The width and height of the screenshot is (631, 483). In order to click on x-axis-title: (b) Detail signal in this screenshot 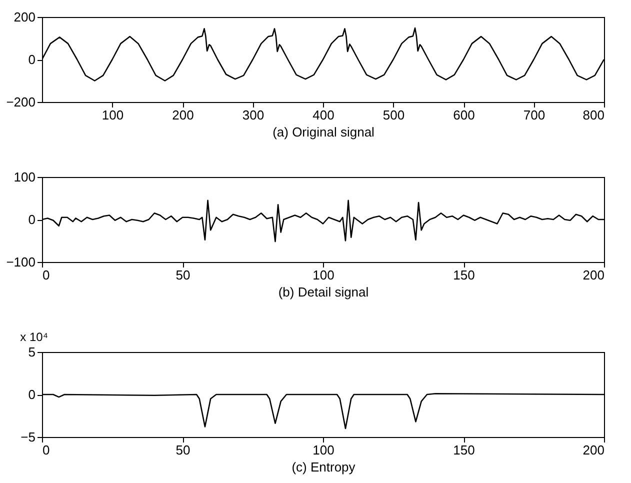, I will do `click(323, 292)`.